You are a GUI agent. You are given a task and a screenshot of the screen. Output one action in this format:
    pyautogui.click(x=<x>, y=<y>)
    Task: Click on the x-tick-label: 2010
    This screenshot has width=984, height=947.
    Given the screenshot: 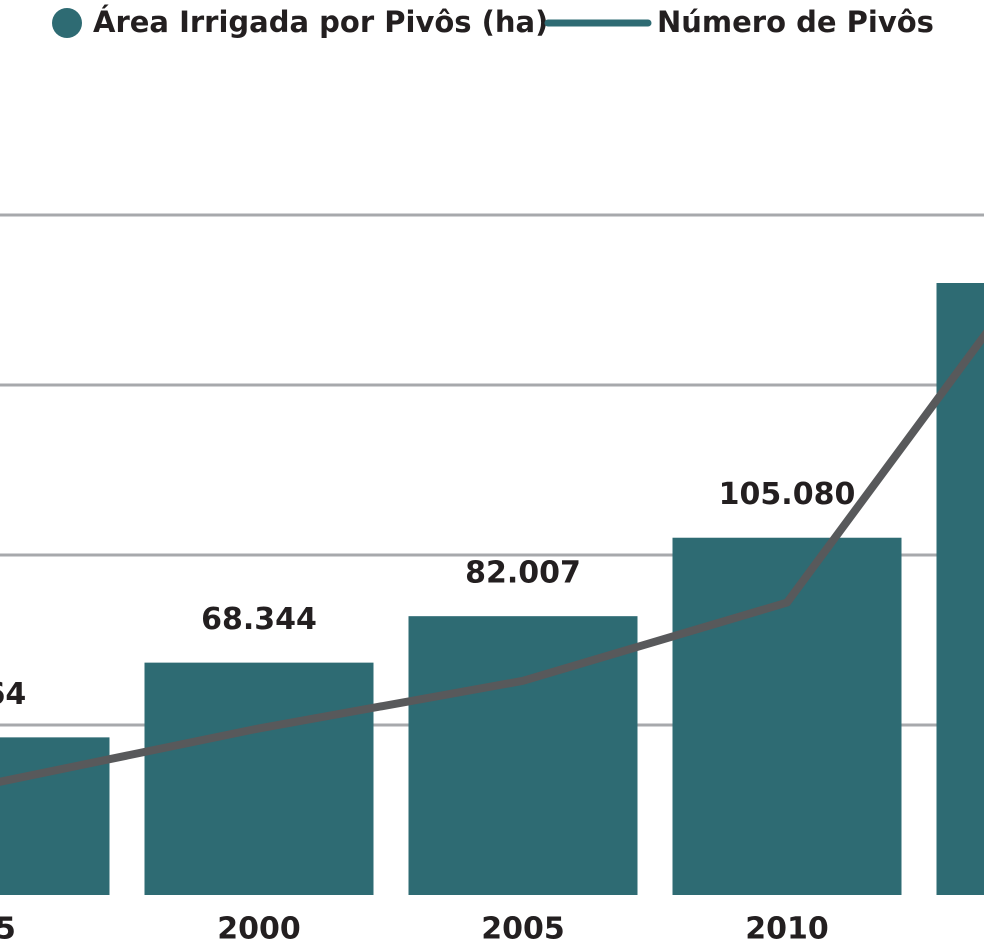 What is the action you would take?
    pyautogui.click(x=787, y=929)
    